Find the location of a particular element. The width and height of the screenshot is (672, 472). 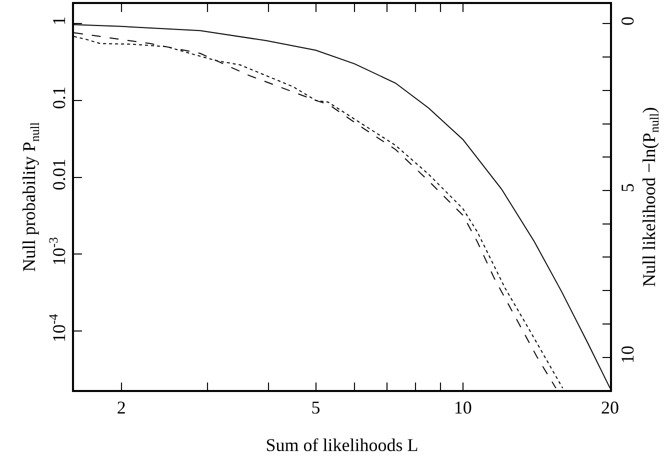

y2-tick-label: 5 is located at coordinates (627, 187).